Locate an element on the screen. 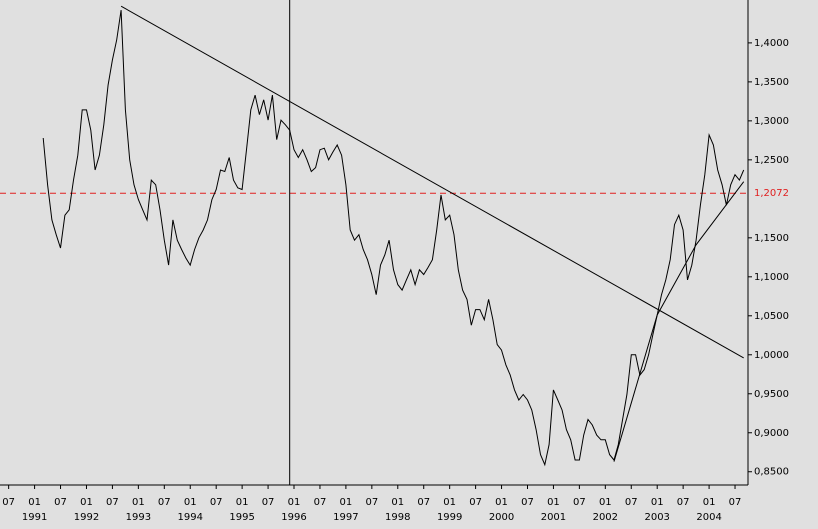 The image size is (818, 529). x-year-label: 1993 is located at coordinates (138, 517).